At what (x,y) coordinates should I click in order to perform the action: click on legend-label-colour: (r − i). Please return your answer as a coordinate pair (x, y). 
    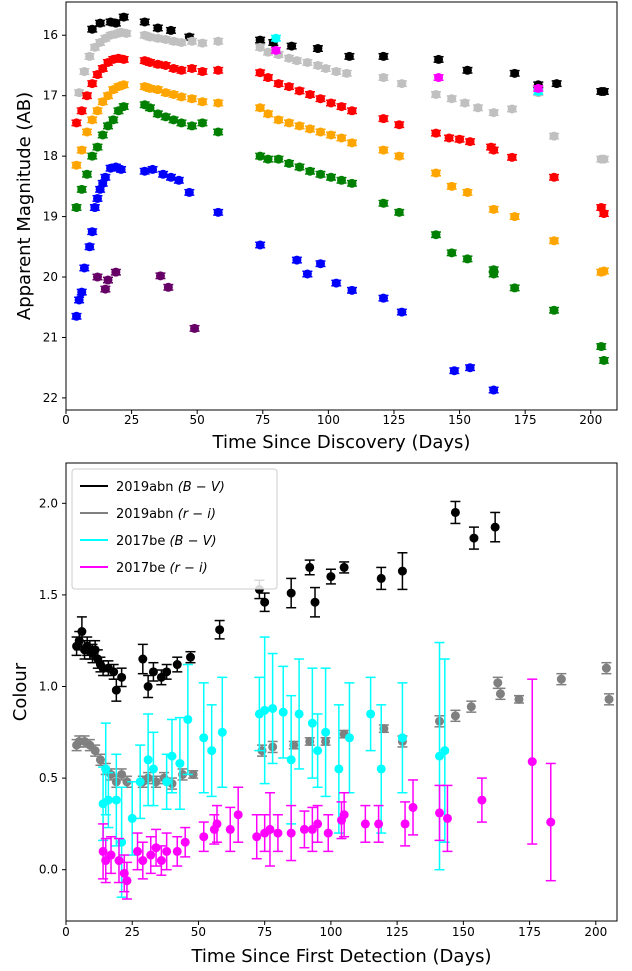
    Looking at the image, I should click on (188, 568).